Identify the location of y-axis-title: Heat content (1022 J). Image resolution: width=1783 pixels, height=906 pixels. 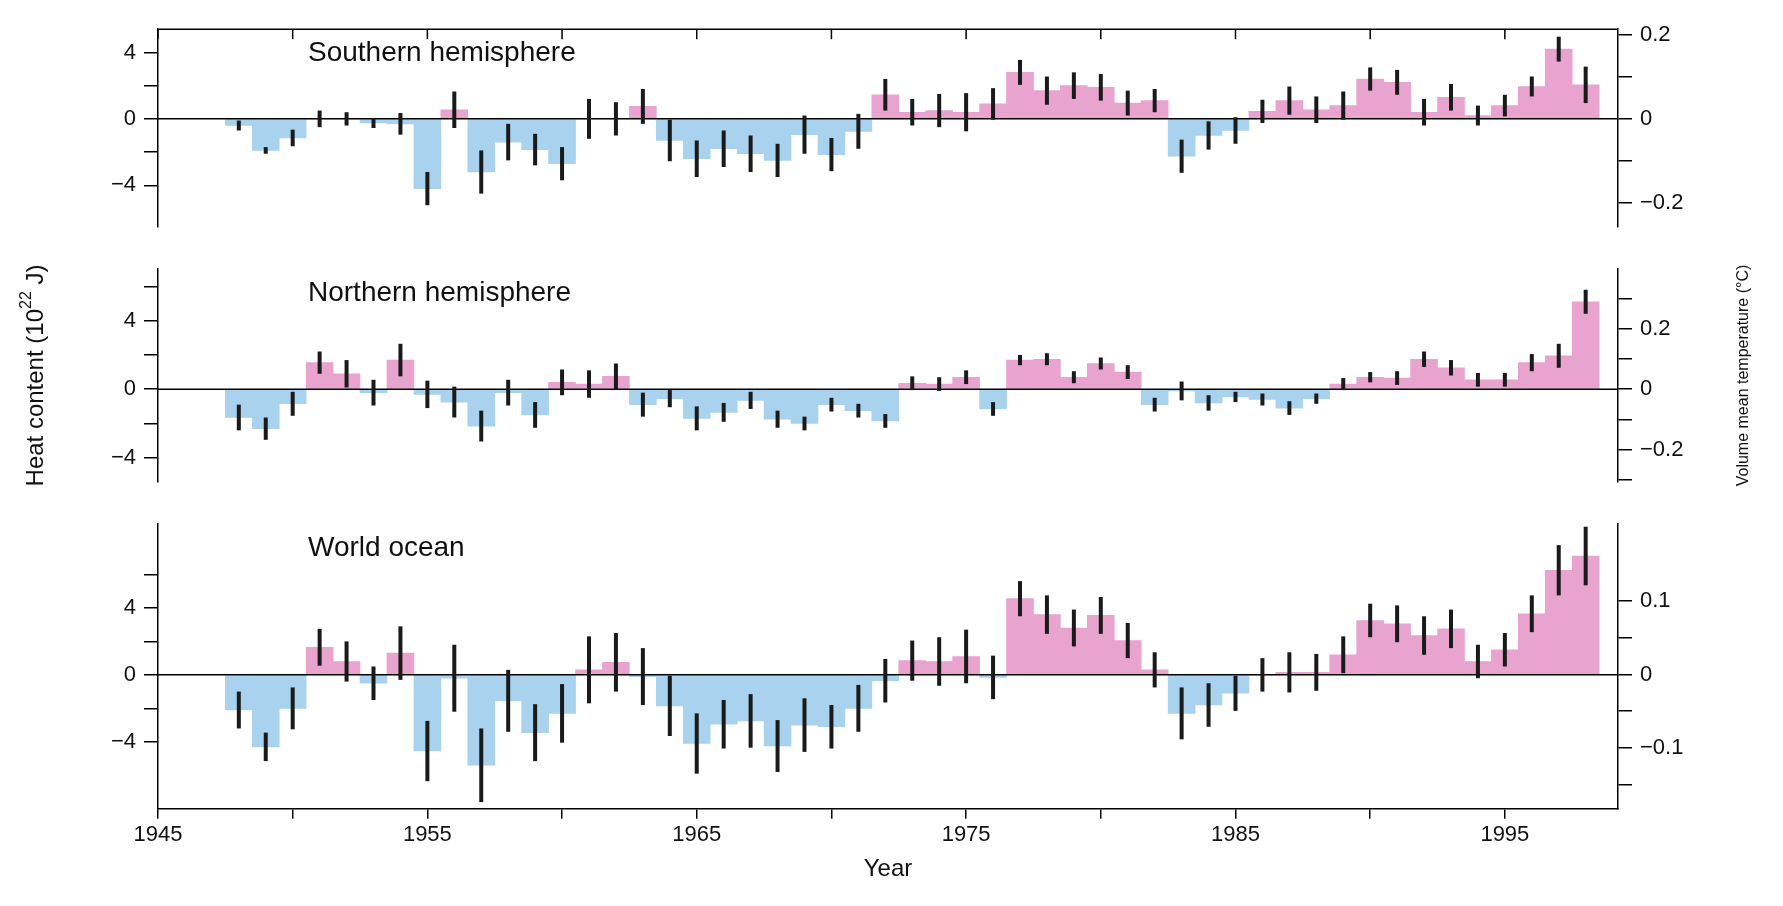
(32, 375).